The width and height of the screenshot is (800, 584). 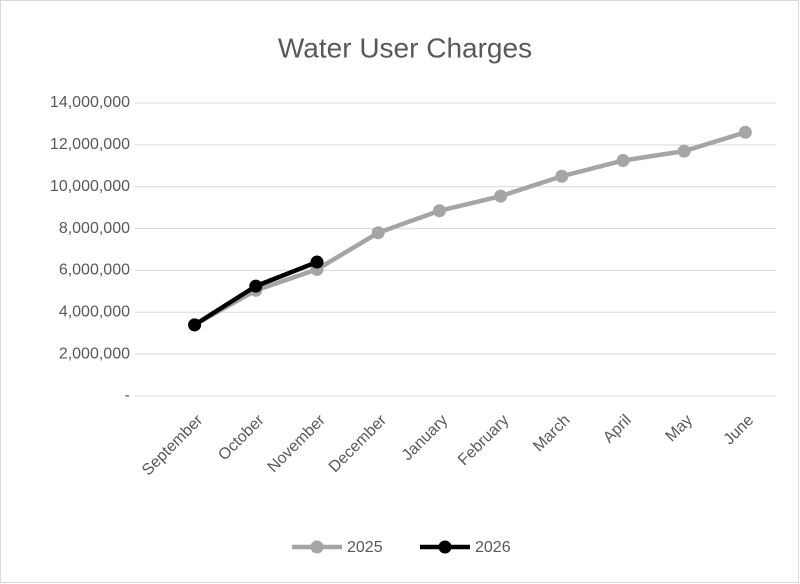 What do you see at coordinates (94, 270) in the screenshot?
I see `y-tick-label: 6,000,000` at bounding box center [94, 270].